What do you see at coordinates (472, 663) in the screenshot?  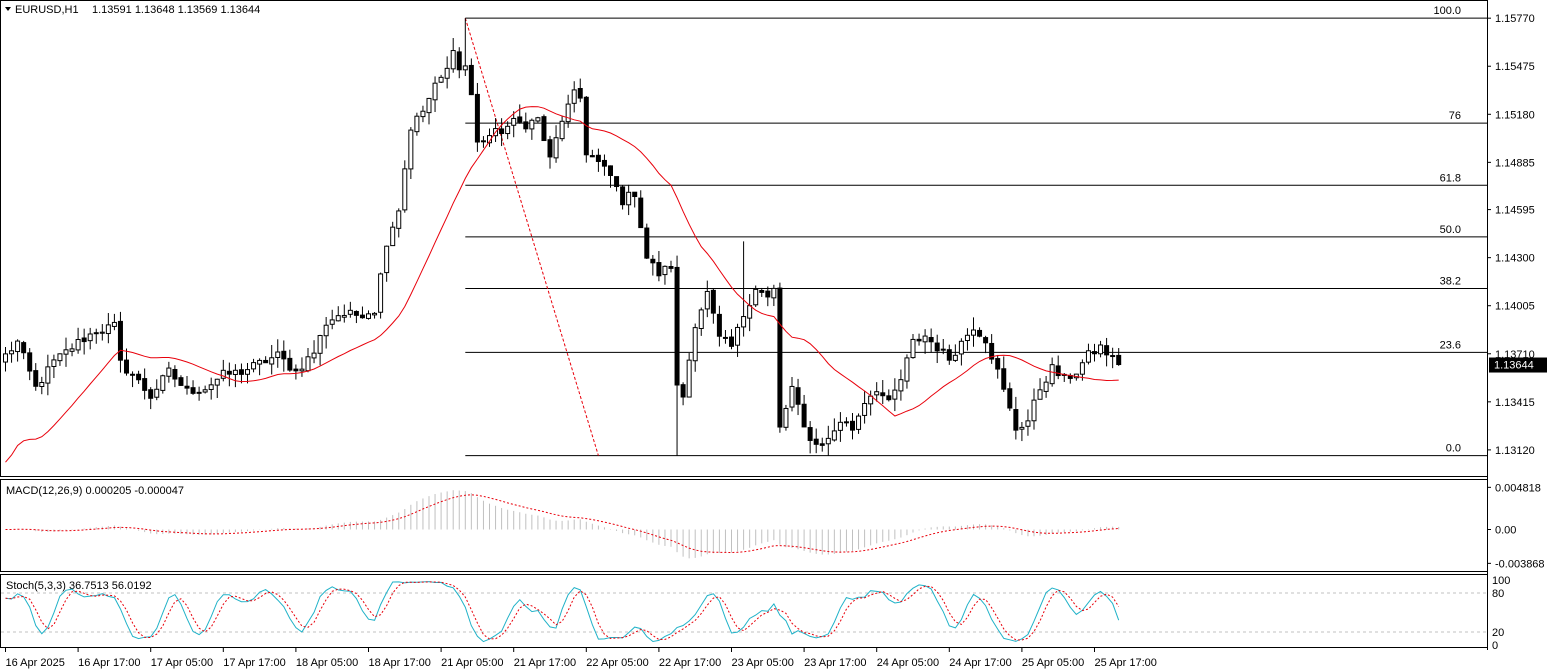 I see `time-tick-label: 21 Apr 05:00` at bounding box center [472, 663].